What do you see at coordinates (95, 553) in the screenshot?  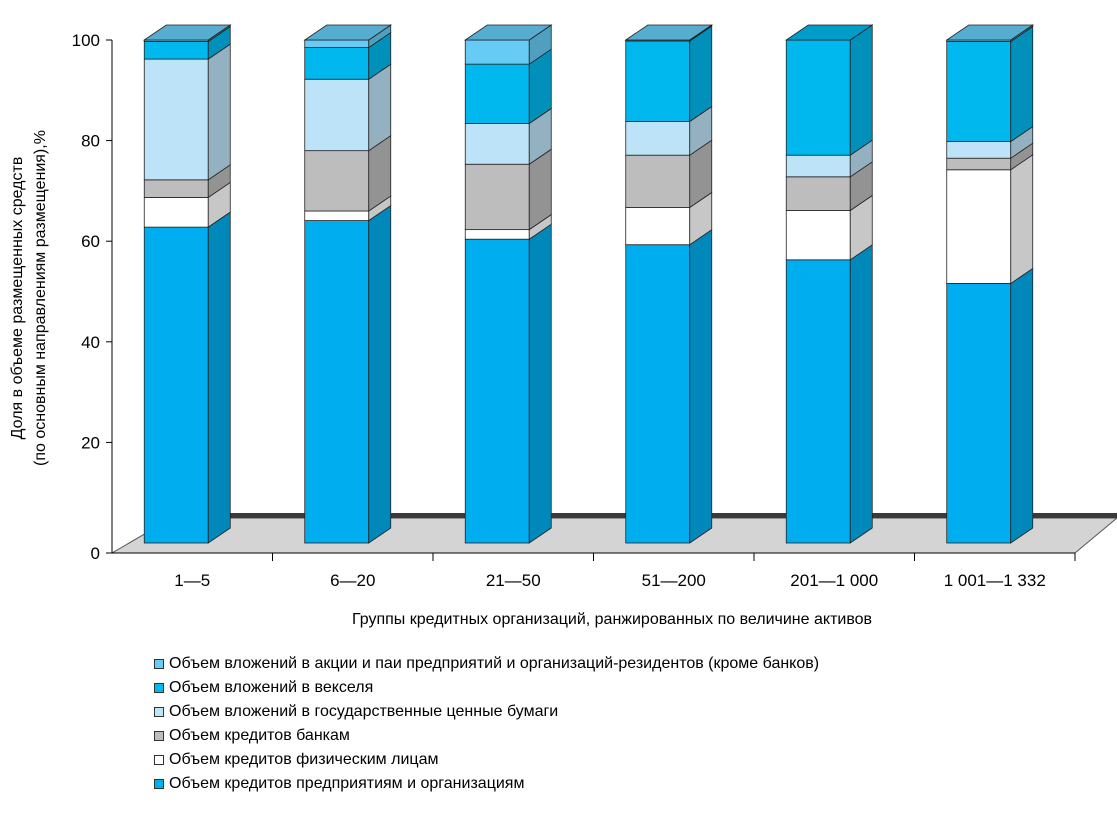 I see `y-tick-label: 0` at bounding box center [95, 553].